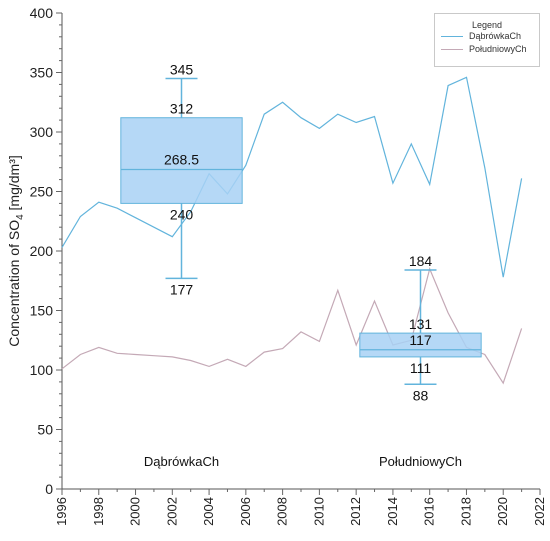 Image resolution: width=550 pixels, height=541 pixels. I want to click on y-tick-label: 300, so click(42, 132).